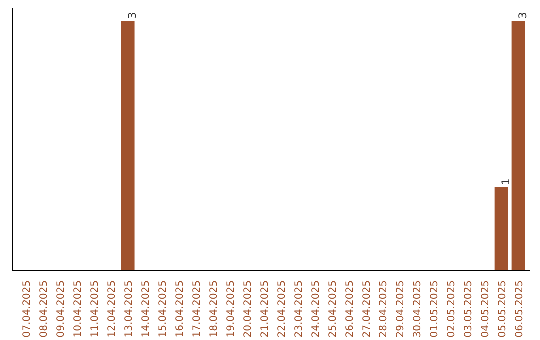 The width and height of the screenshot is (540, 340). I want to click on x-tick-label: 30.04.2025, so click(418, 309).